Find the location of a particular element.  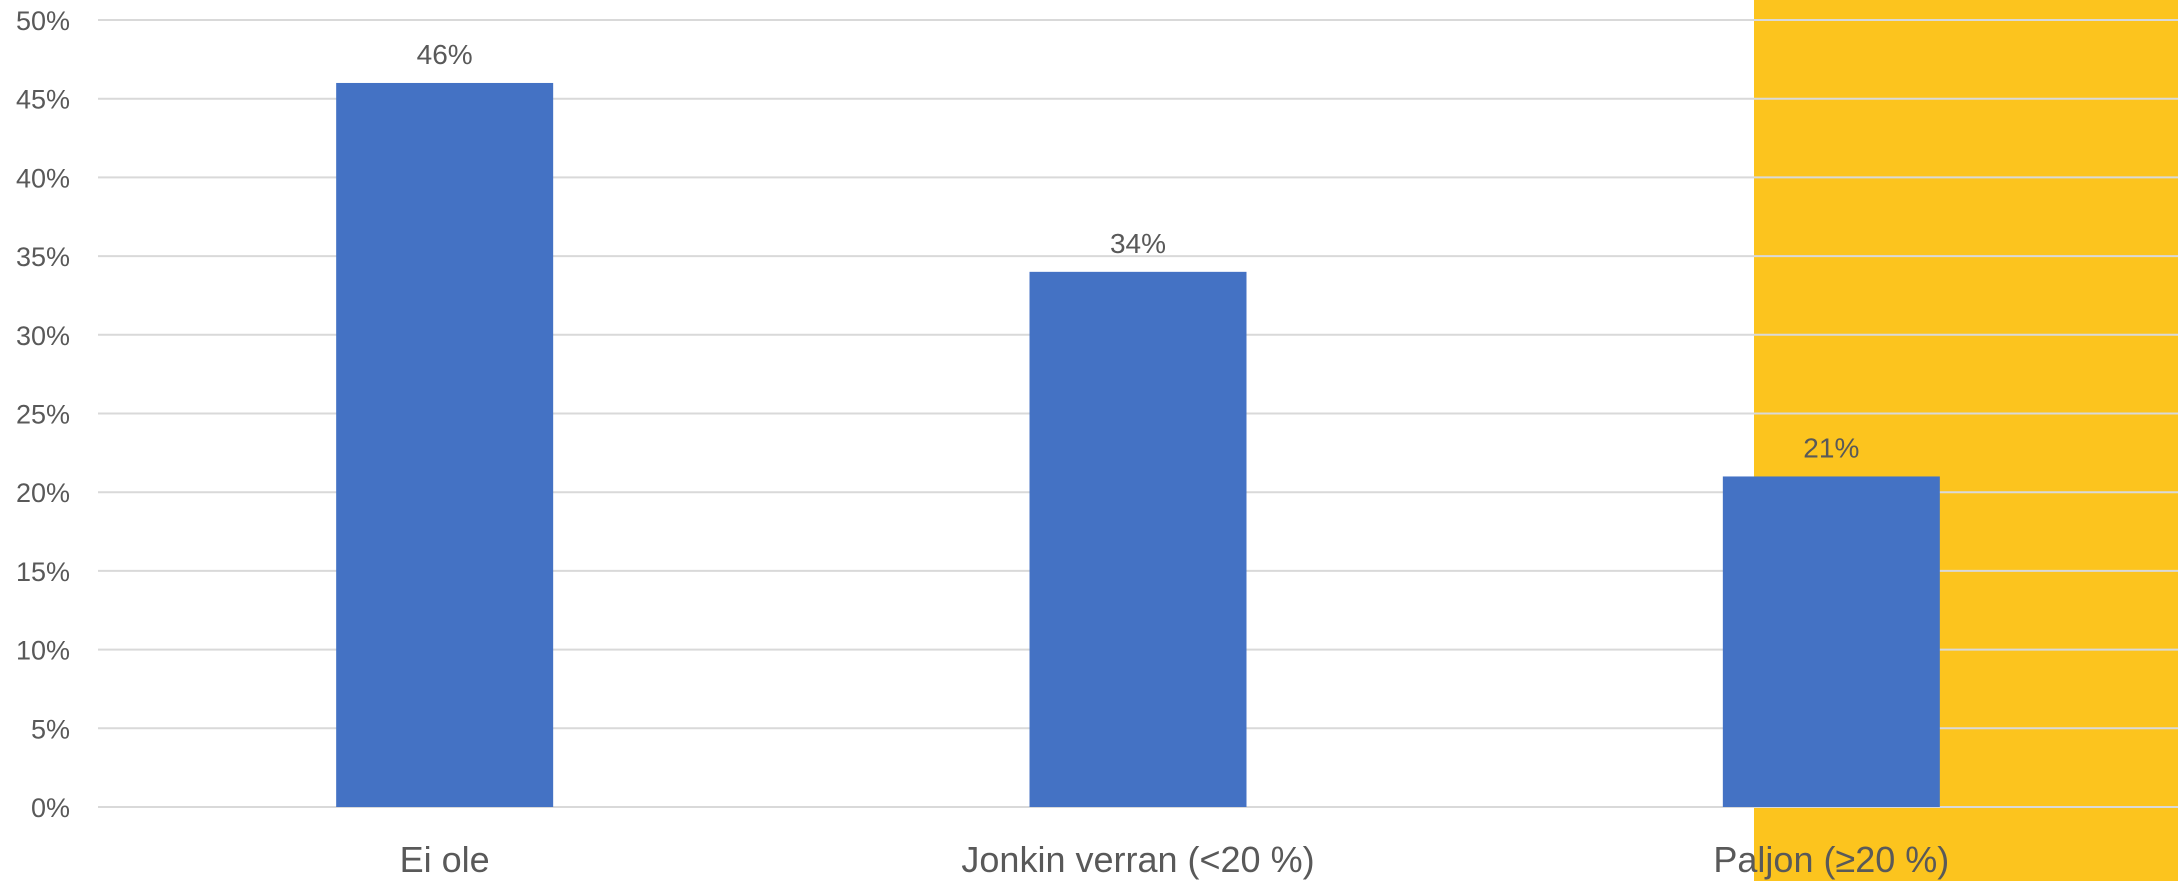

y-tick-label: 40% is located at coordinates (43, 178).